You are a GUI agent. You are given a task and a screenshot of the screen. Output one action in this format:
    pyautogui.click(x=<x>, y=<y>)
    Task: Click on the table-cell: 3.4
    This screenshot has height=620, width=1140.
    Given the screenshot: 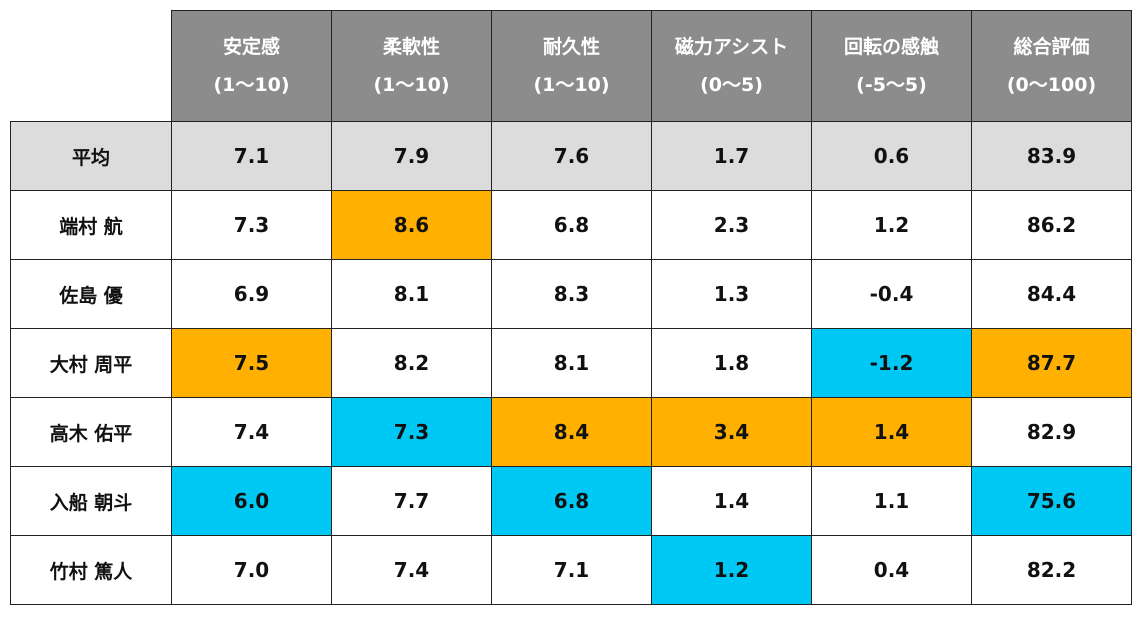 What is the action you would take?
    pyautogui.click(x=731, y=432)
    